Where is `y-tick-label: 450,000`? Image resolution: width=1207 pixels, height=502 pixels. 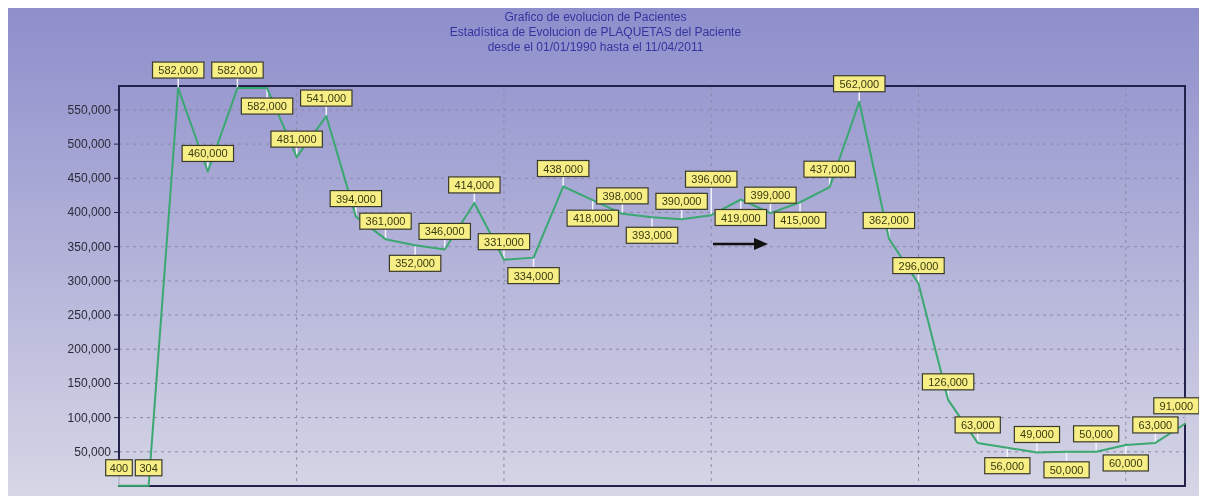 y-tick-label: 450,000 is located at coordinates (89, 178).